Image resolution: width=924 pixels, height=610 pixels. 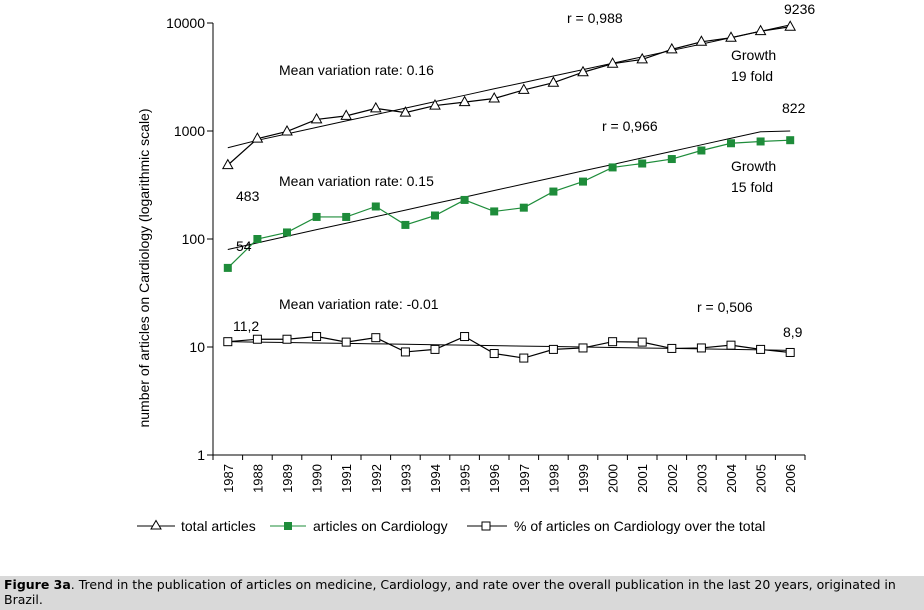 What do you see at coordinates (752, 76) in the screenshot?
I see `growth-total-line2: 19 fold` at bounding box center [752, 76].